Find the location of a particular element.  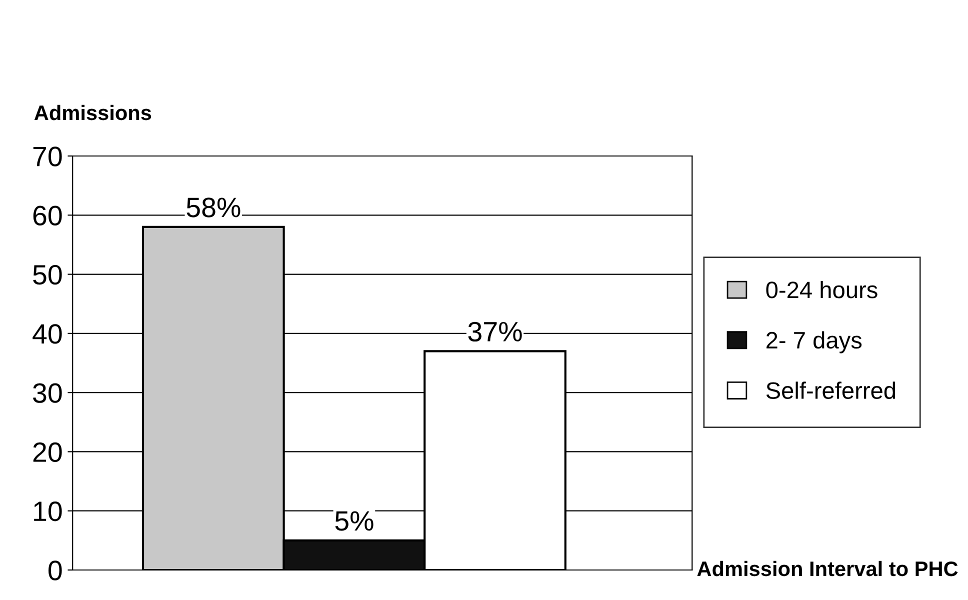

y-tick-label: 70 is located at coordinates (47, 156).